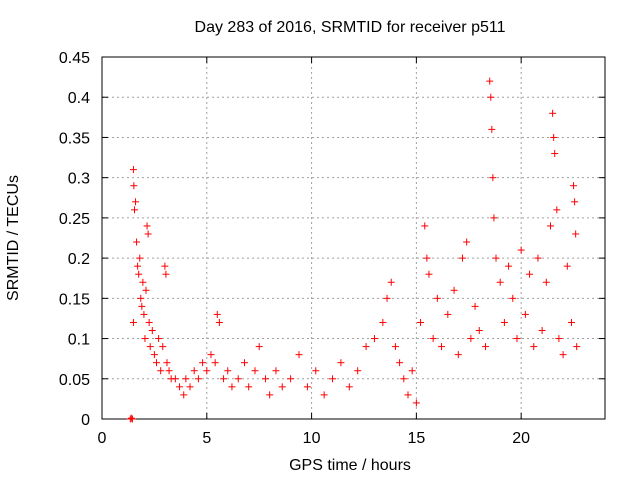  Describe the element at coordinates (416, 438) in the screenshot. I see `x-tick-label: 15` at that location.